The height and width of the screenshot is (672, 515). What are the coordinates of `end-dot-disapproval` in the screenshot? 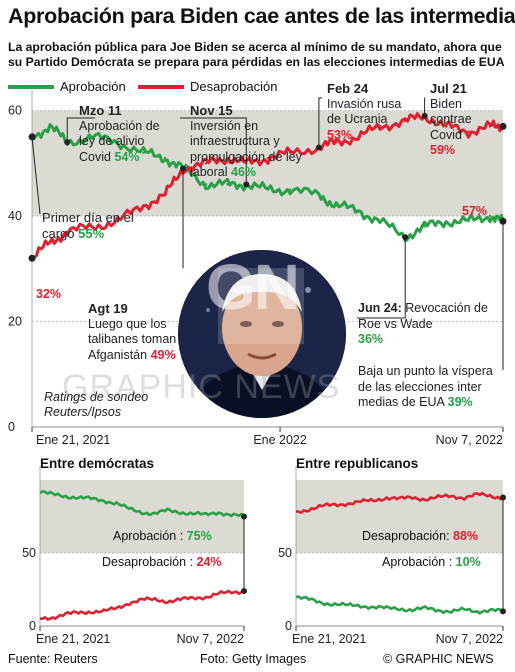 It's located at (503, 126).